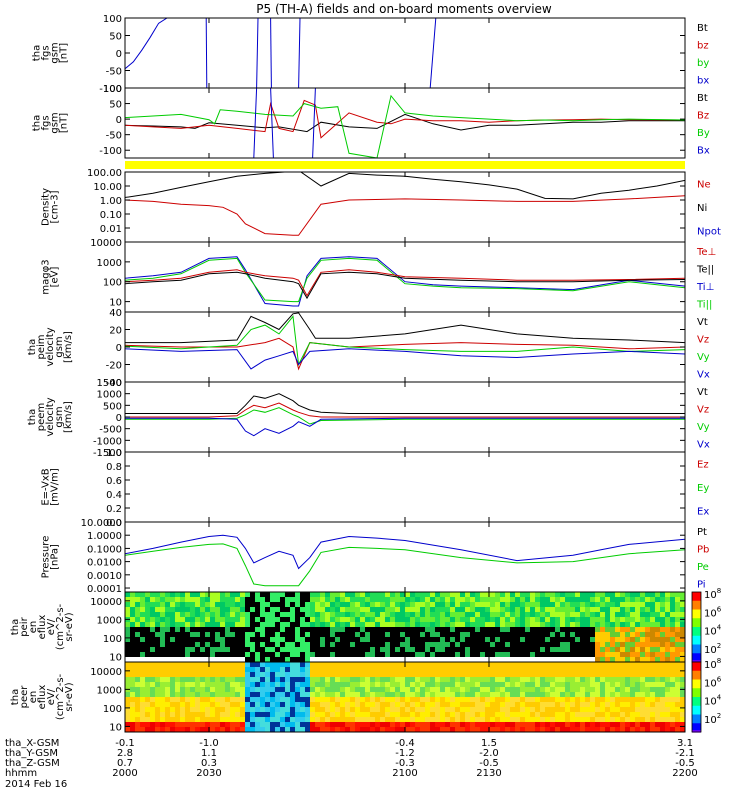 Image resolution: width=750 pixels, height=800 pixels. Describe the element at coordinates (109, 263) in the screenshot. I see `y-tick-label: 1000` at that location.